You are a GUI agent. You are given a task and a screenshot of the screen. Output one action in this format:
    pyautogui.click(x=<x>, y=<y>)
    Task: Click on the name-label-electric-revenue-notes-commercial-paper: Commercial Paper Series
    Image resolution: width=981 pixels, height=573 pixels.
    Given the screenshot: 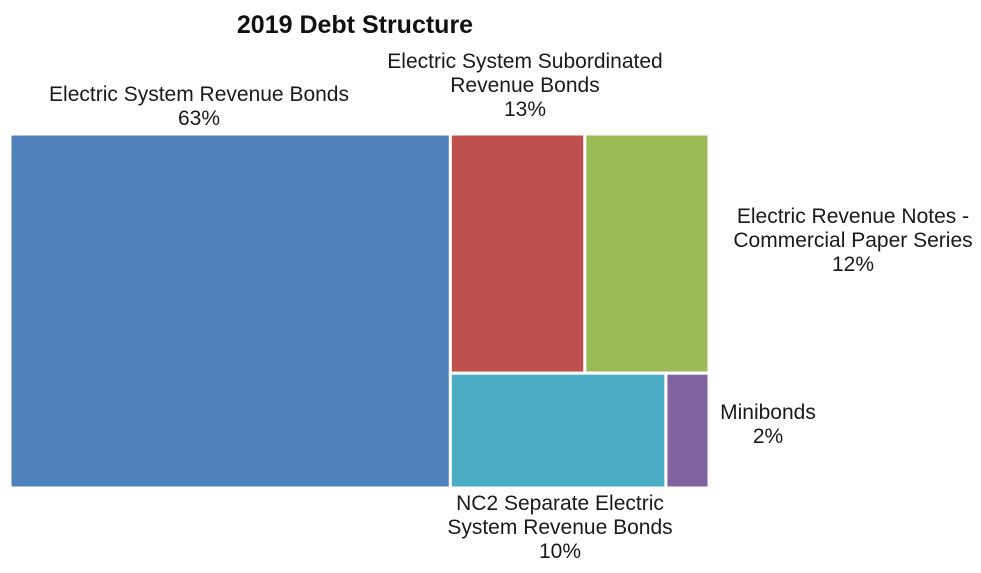 What is the action you would take?
    pyautogui.click(x=852, y=240)
    